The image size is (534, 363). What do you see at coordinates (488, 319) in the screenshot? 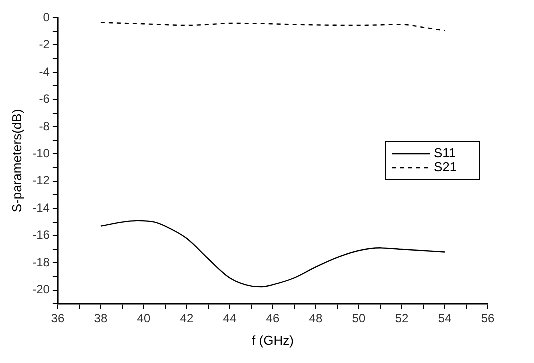
I see `x-tick-label: 56` at bounding box center [488, 319].